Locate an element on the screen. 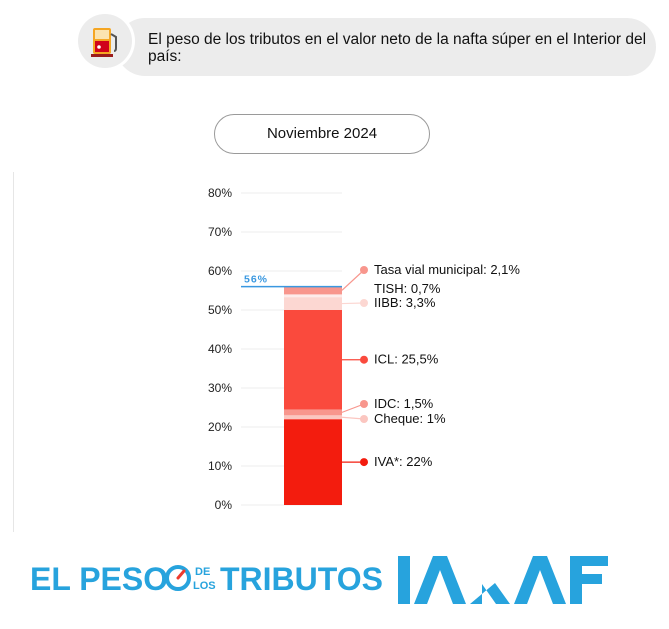  data-label: IIBB: 3,3% is located at coordinates (405, 302).